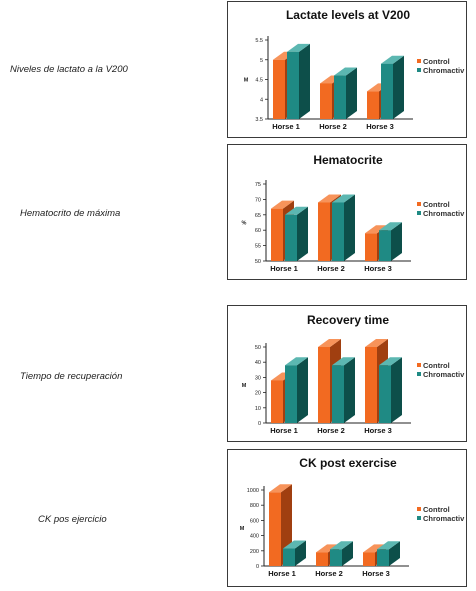 This screenshot has height=591, width=476. Describe the element at coordinates (258, 348) in the screenshot. I see `y-tick-label: 50` at that location.